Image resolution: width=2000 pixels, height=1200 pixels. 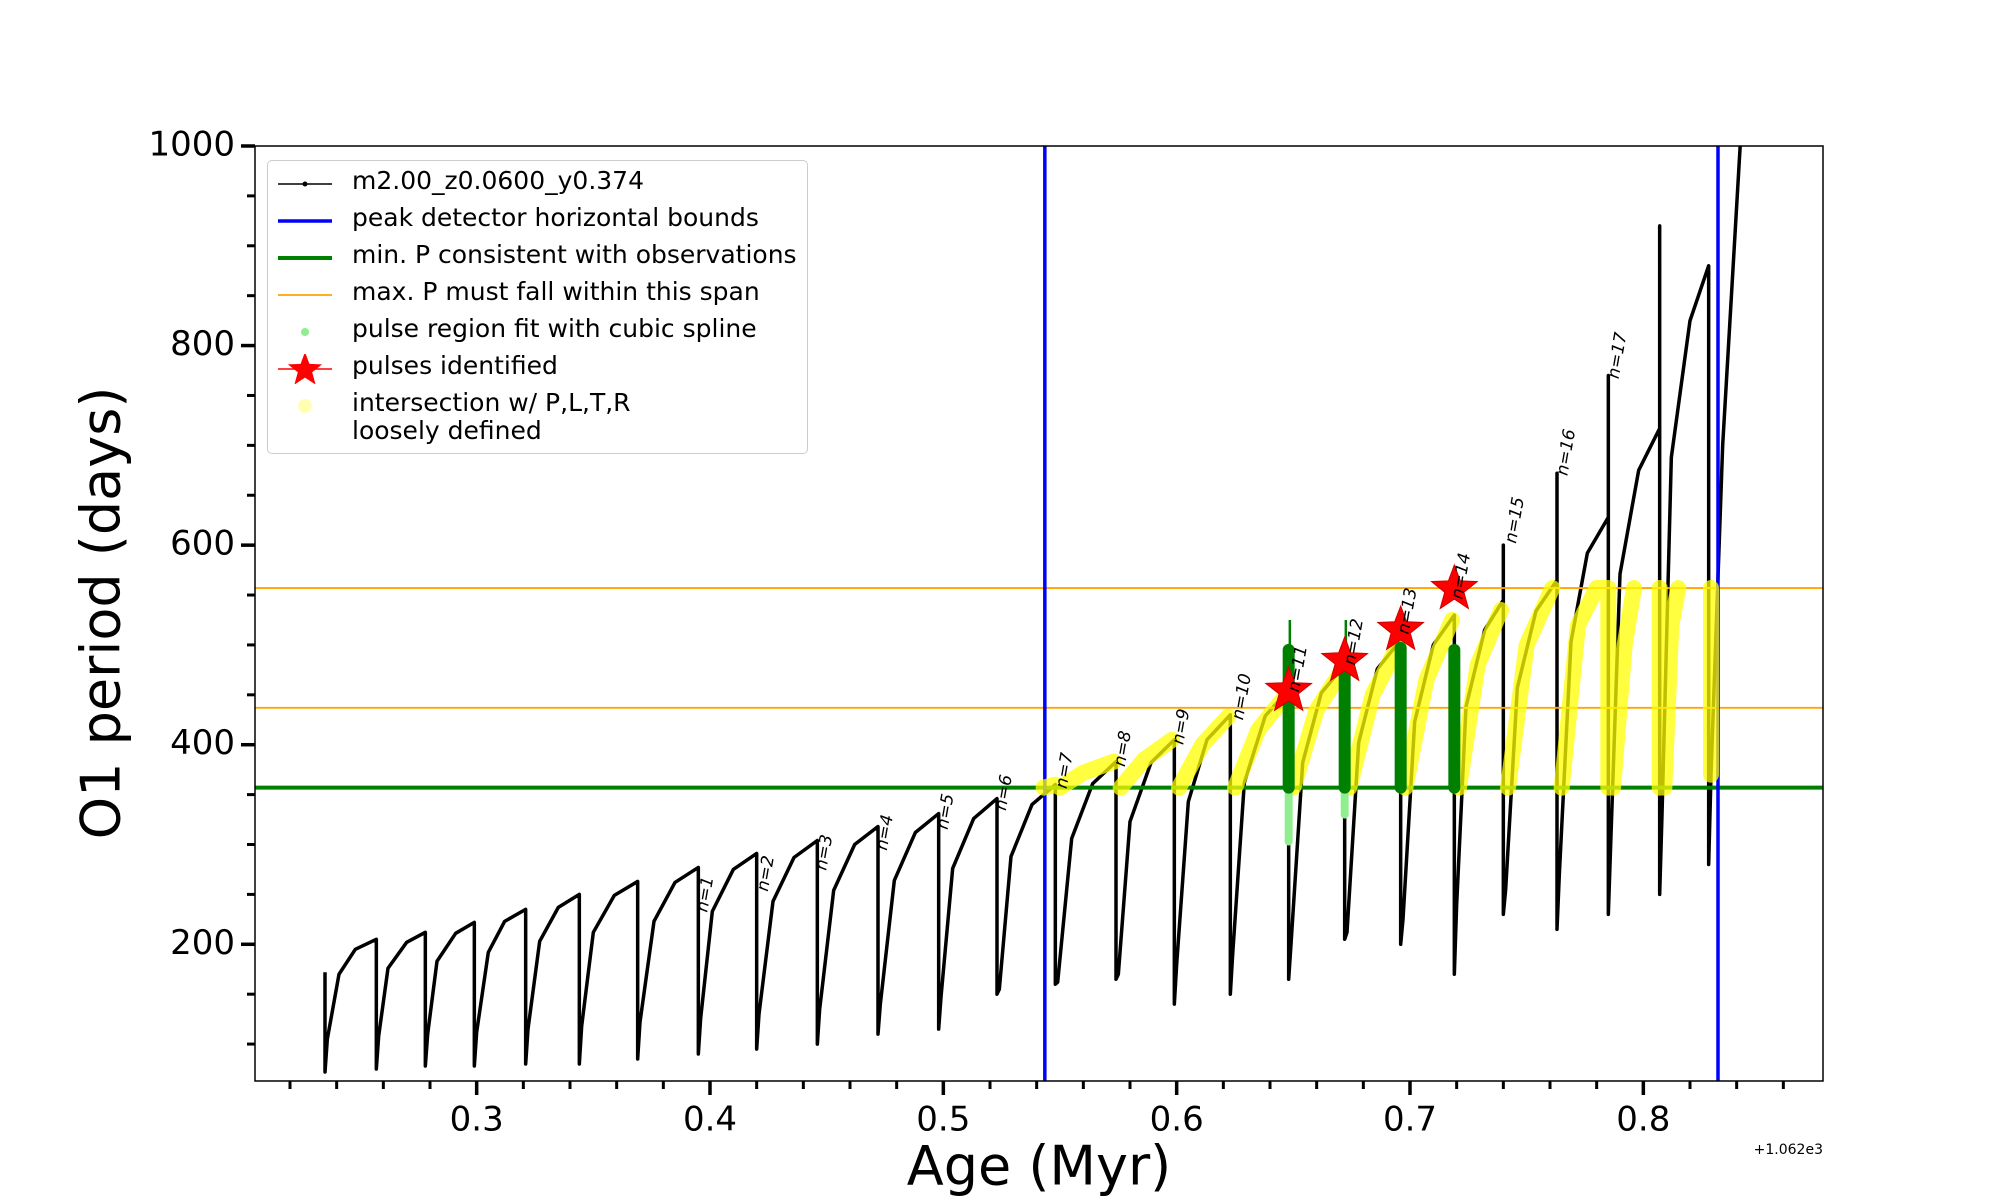 What do you see at coordinates (555, 217) in the screenshot?
I see `legend-label: peak detector horizontal bounds` at bounding box center [555, 217].